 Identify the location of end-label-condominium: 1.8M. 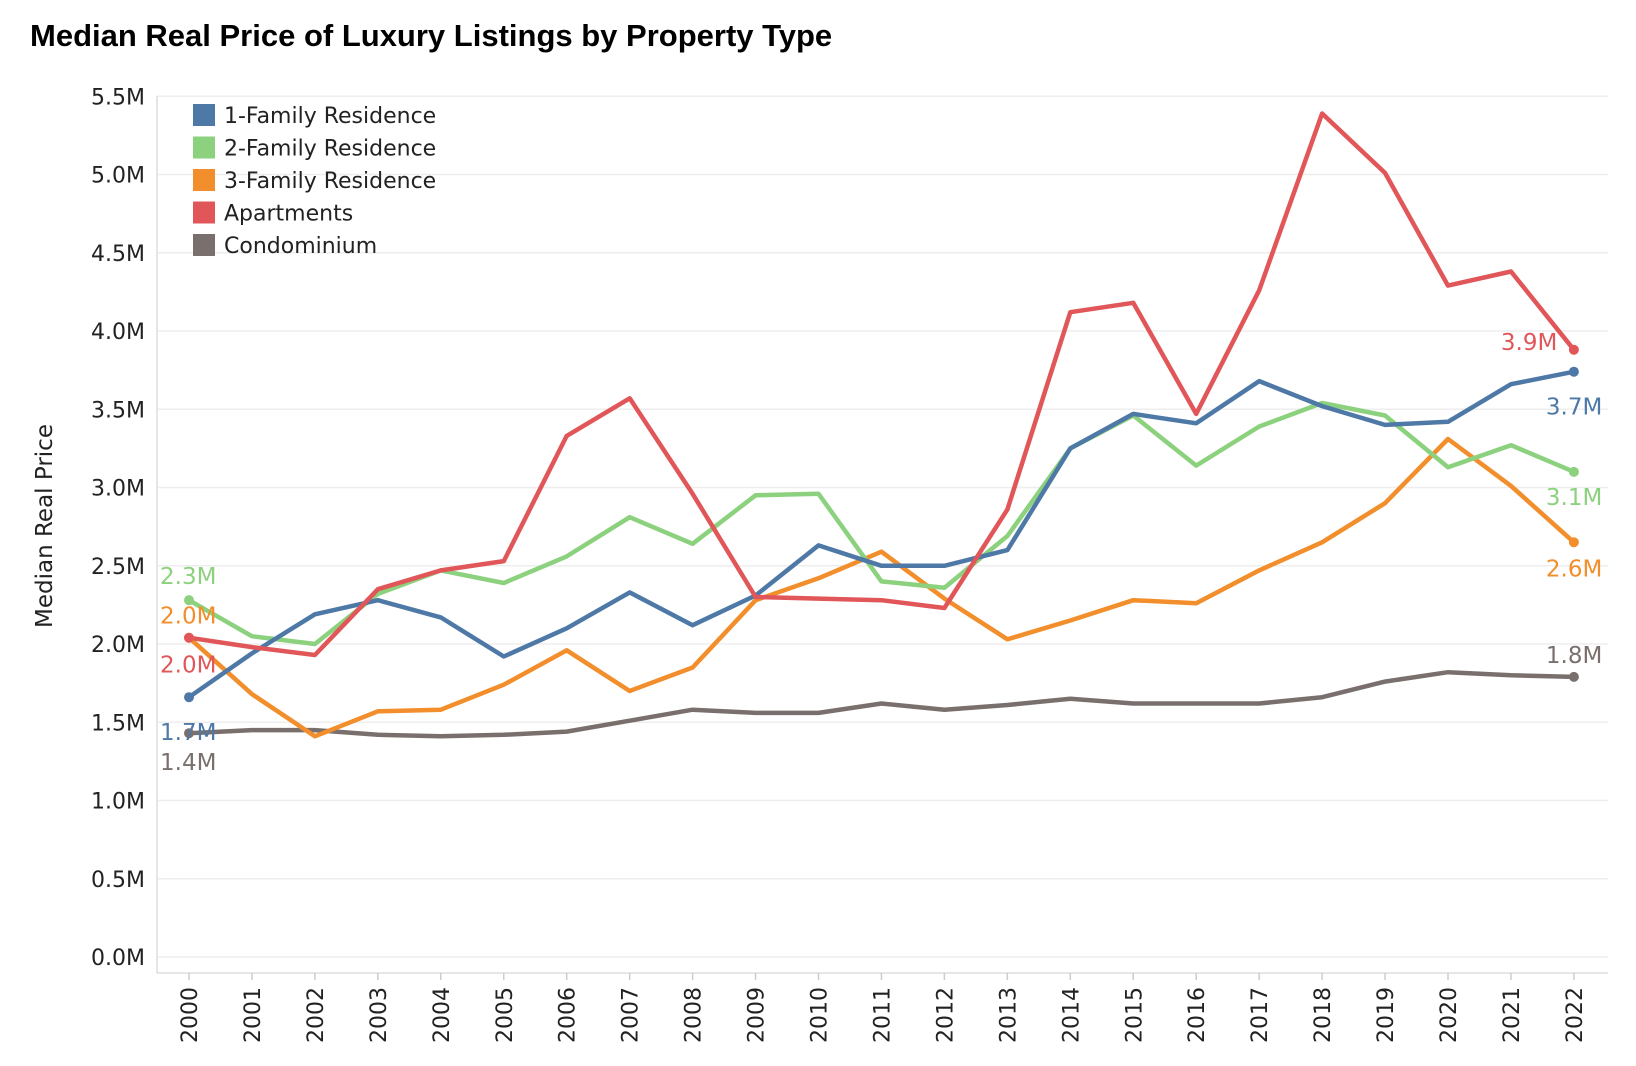
(1574, 656).